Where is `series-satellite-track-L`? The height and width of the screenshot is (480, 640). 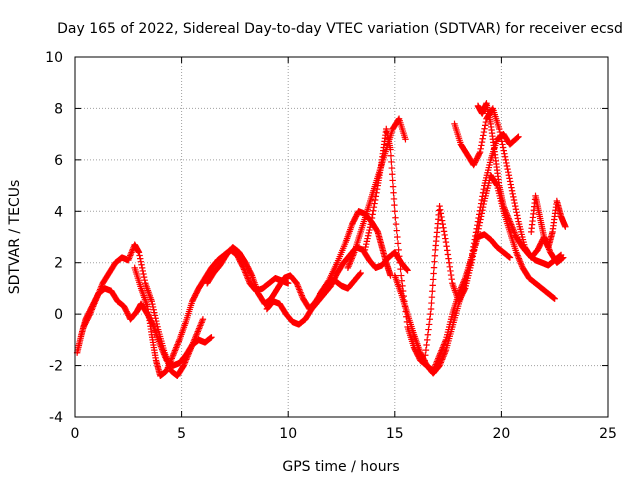 series-satellite-track-L is located at coordinates (519, 184).